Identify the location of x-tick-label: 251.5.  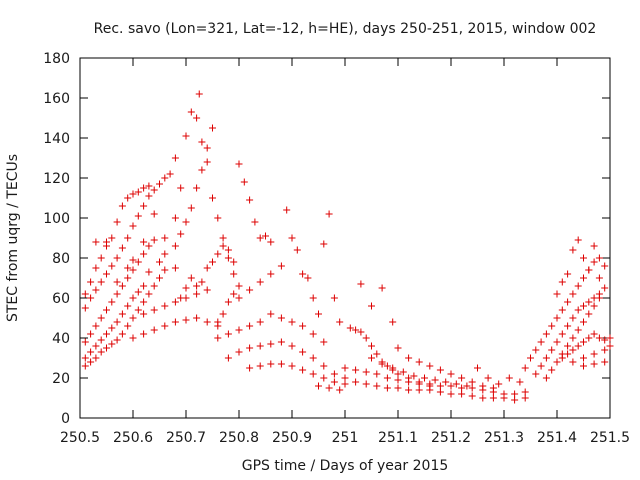
(610, 438).